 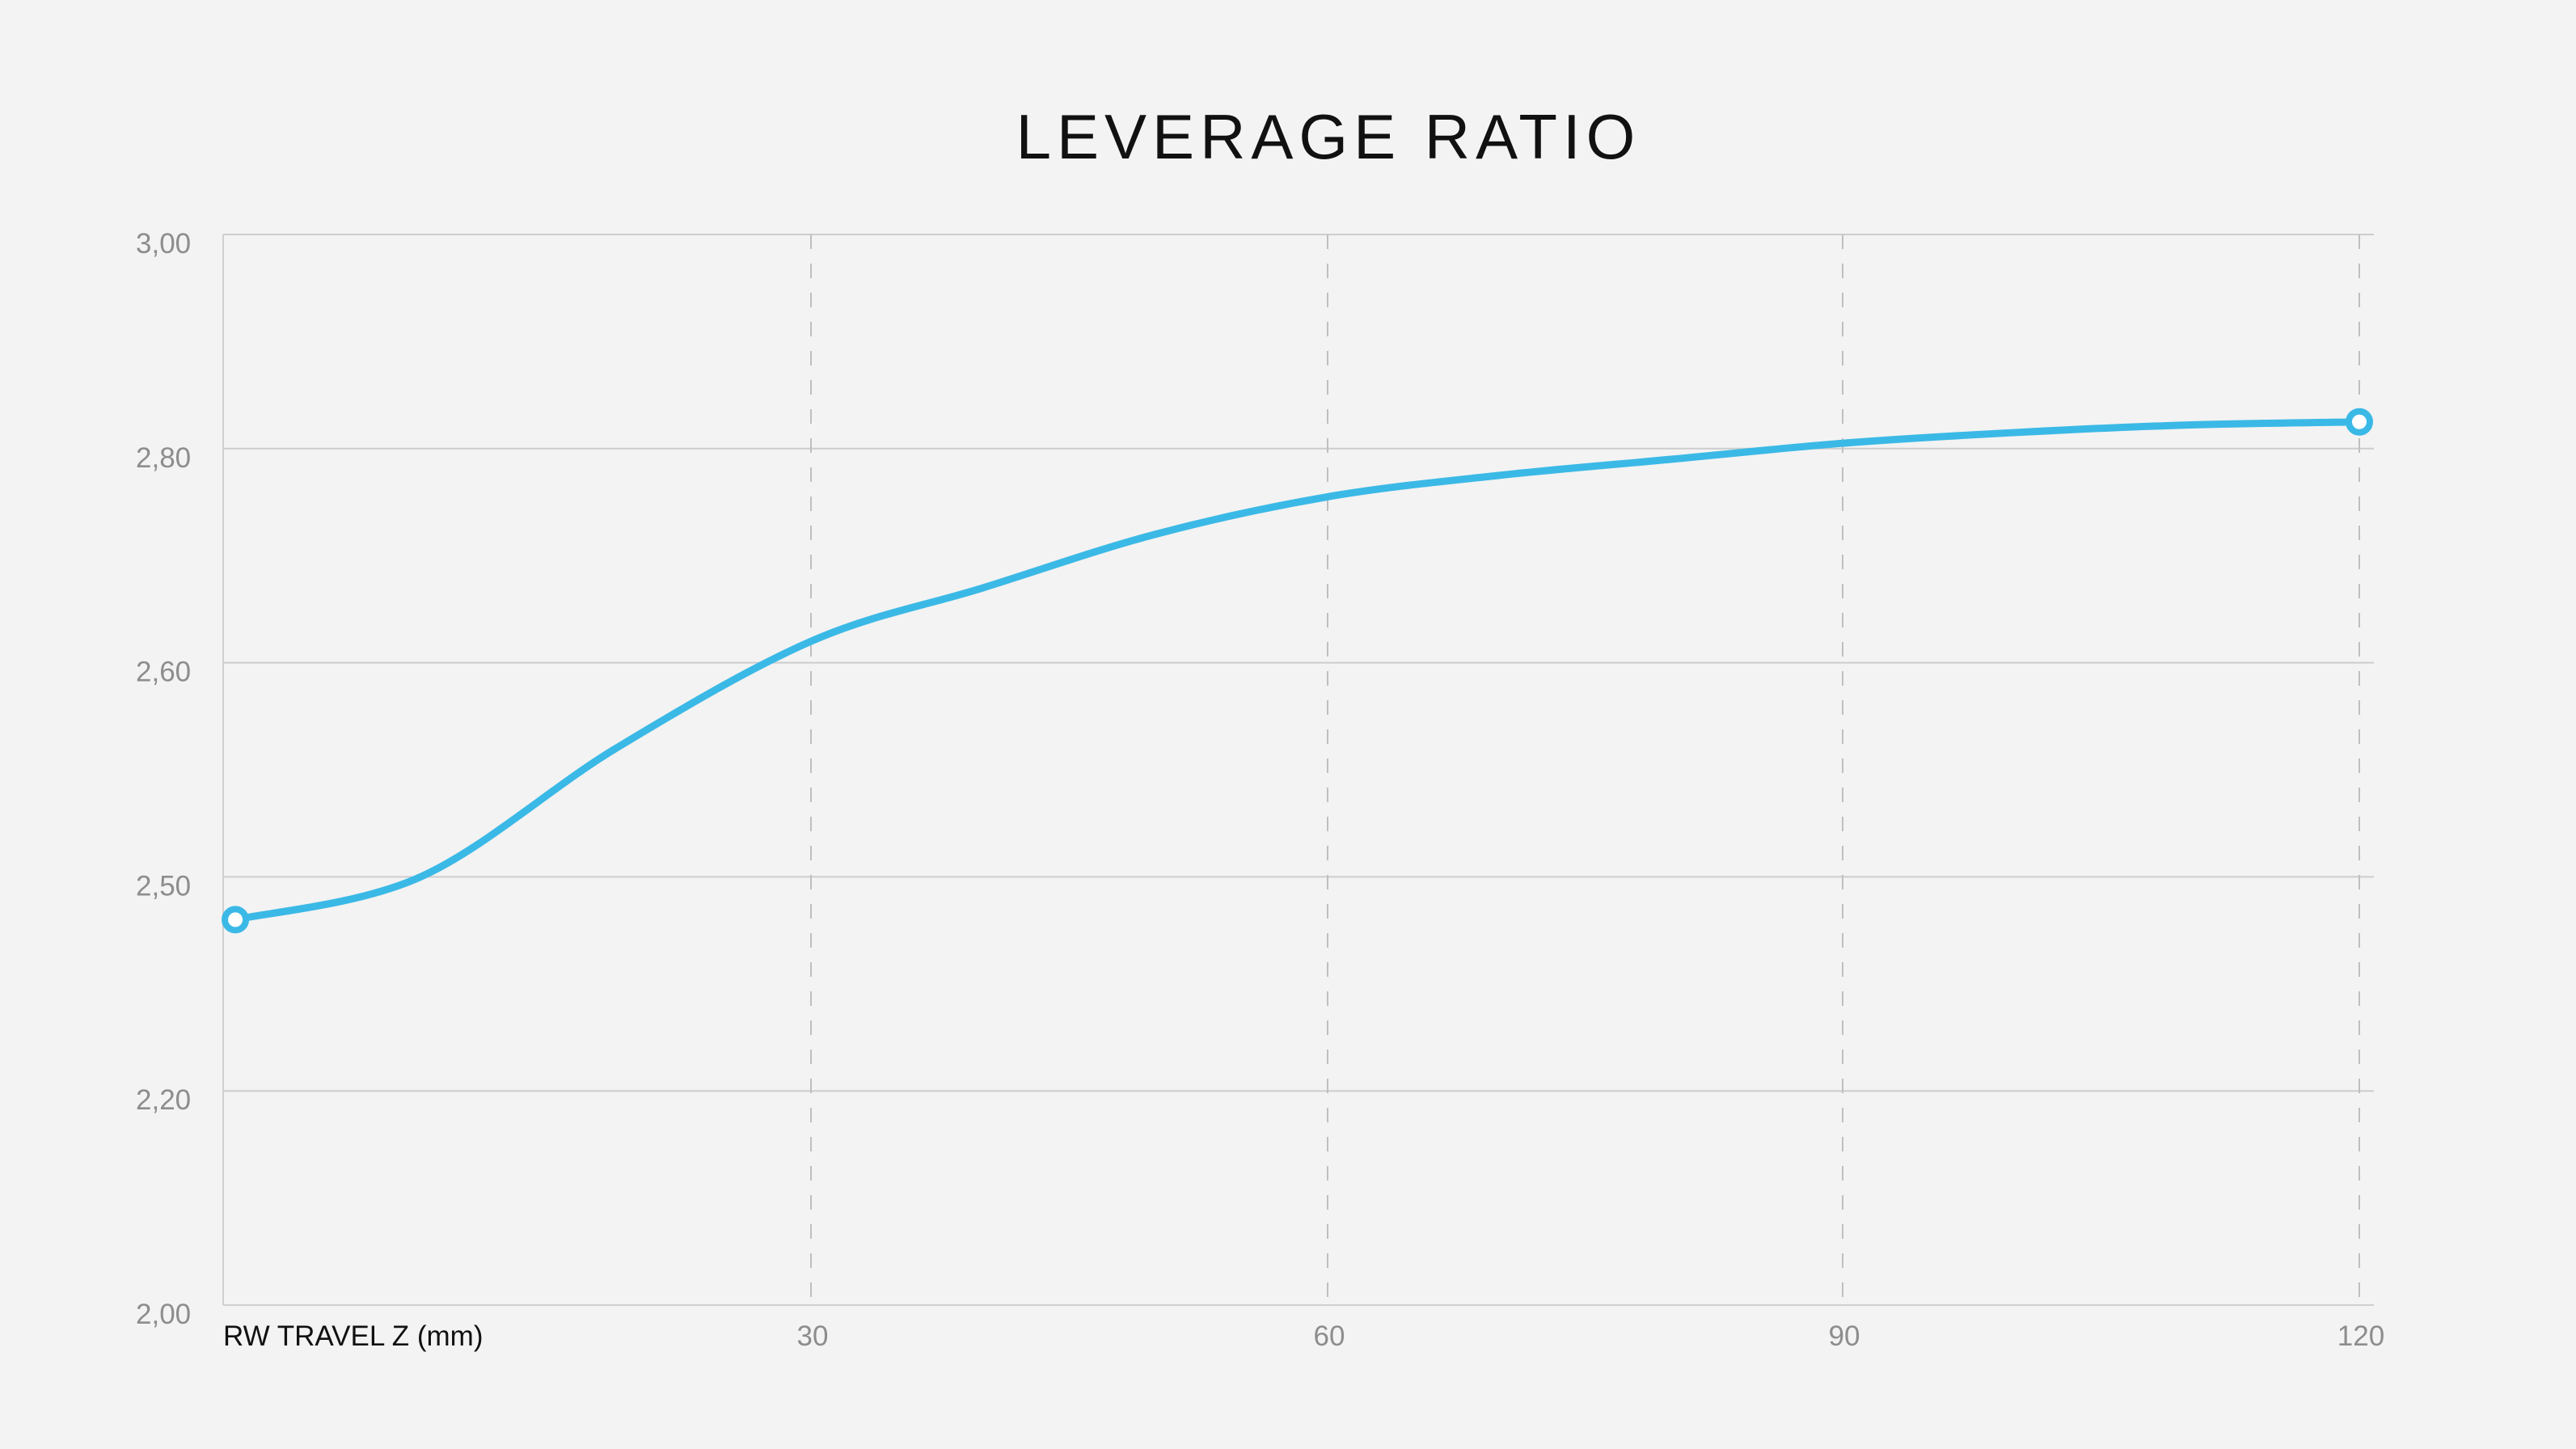 I want to click on chart-title: LEVERAGE RATIO, so click(x=1328, y=136).